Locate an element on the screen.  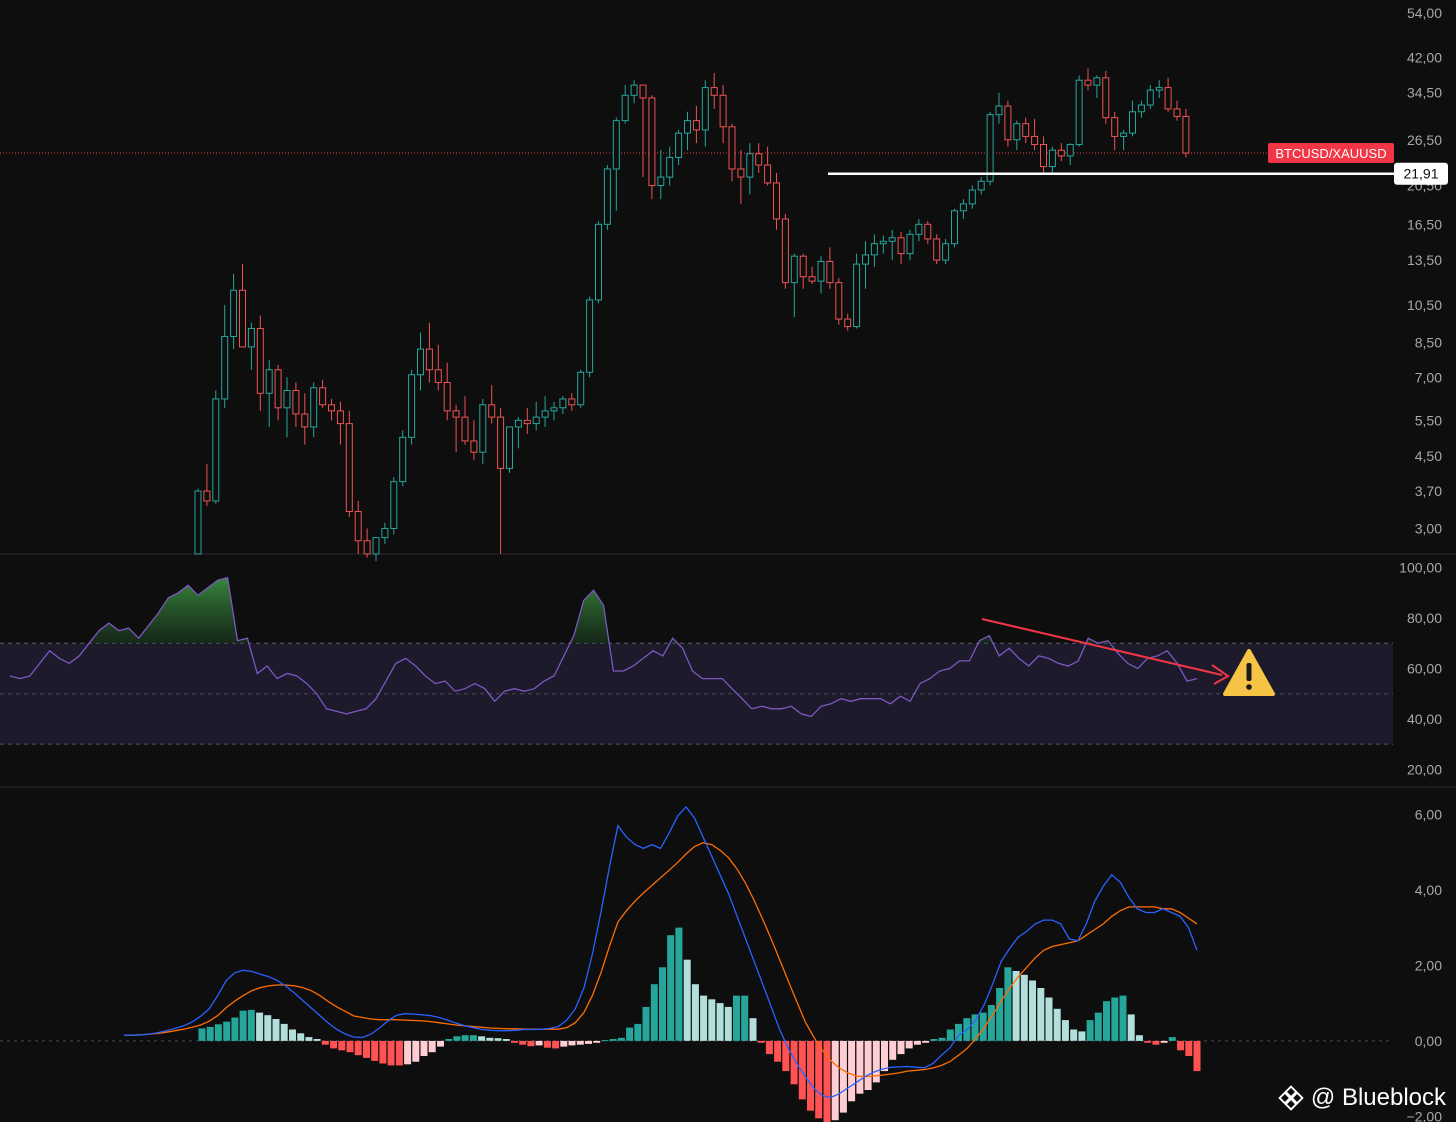
rsi-axis-tick: 80,00 is located at coordinates (1424, 618).